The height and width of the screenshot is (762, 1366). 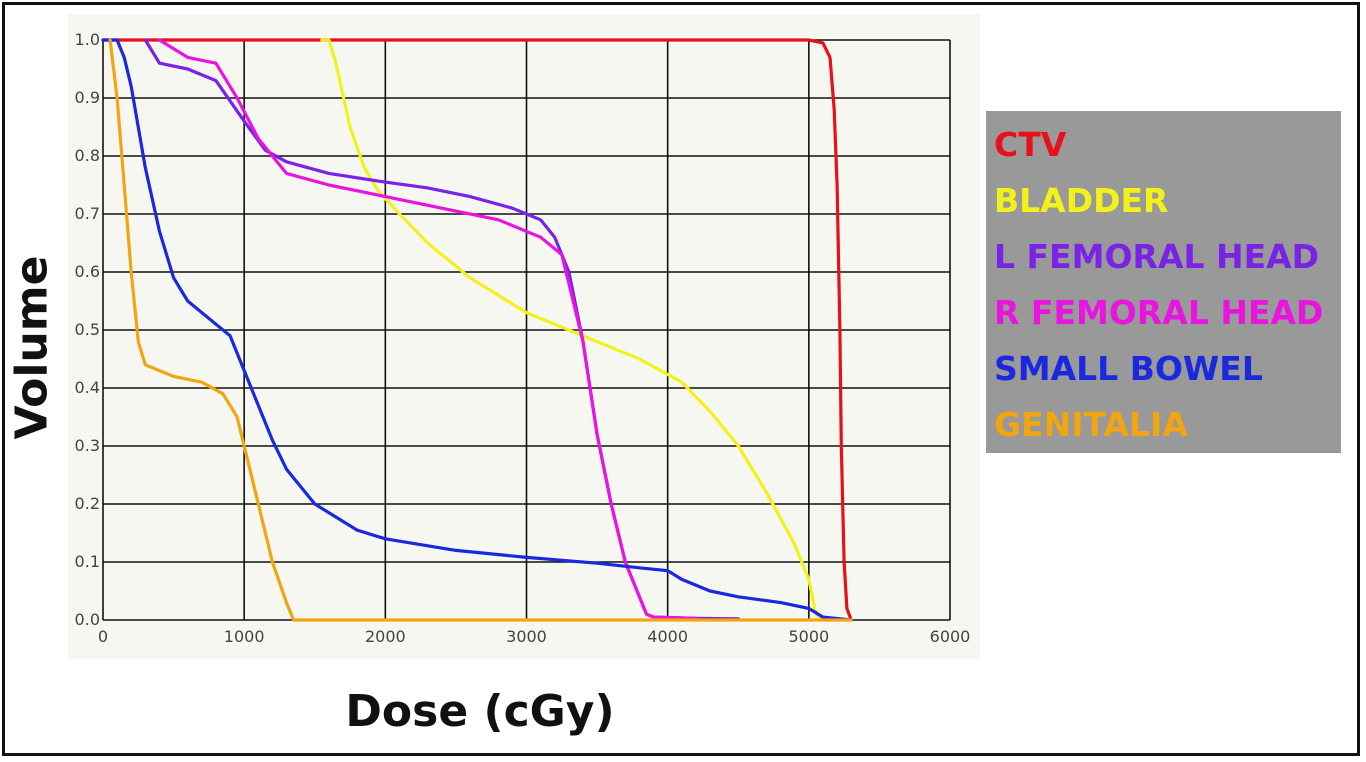 What do you see at coordinates (87, 329) in the screenshot?
I see `y-tick-label: 0.5` at bounding box center [87, 329].